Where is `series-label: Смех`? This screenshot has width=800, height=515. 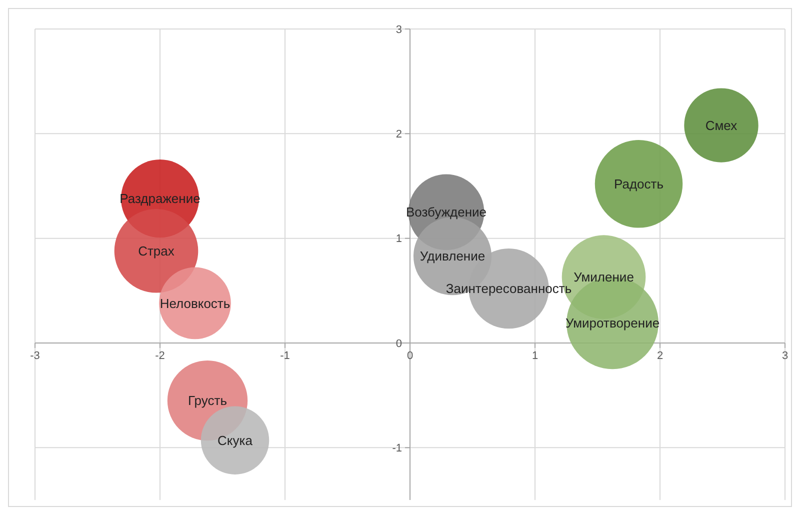
series-label: Смех is located at coordinates (721, 125).